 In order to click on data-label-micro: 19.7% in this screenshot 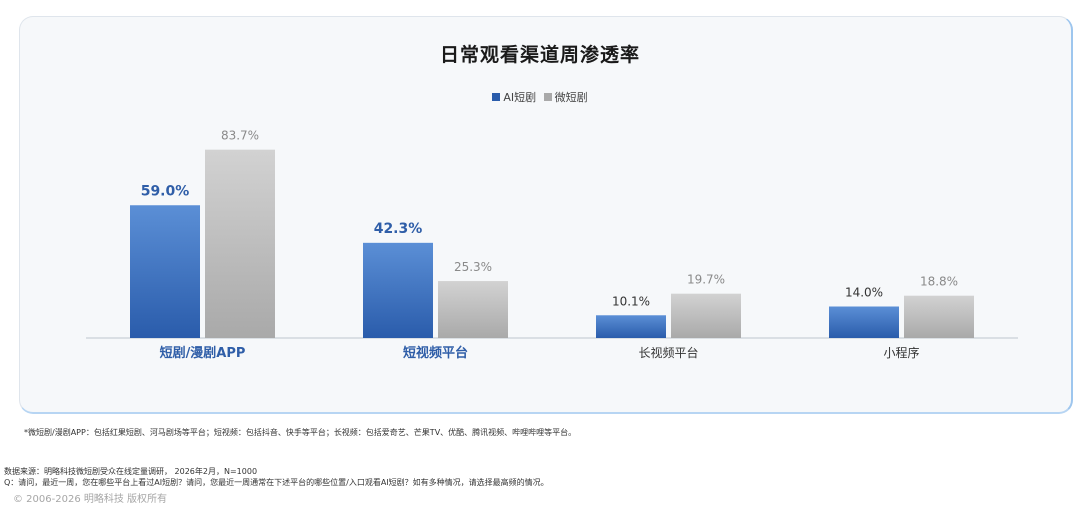, I will do `click(706, 280)`.